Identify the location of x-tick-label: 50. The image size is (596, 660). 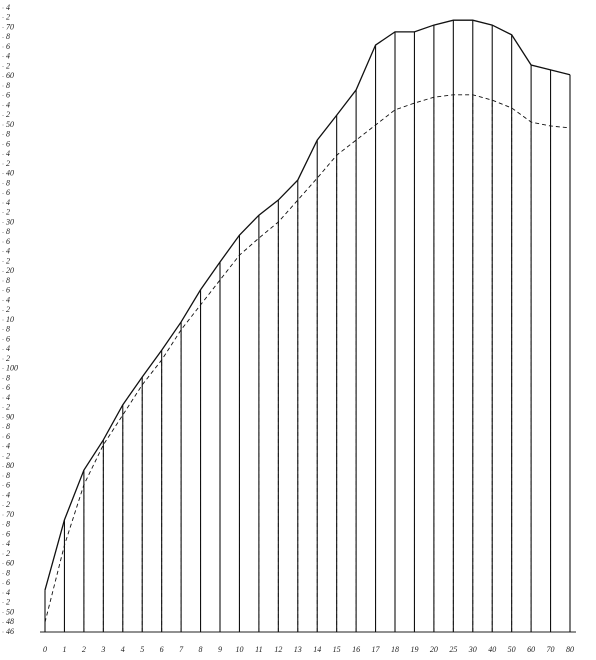
(512, 649).